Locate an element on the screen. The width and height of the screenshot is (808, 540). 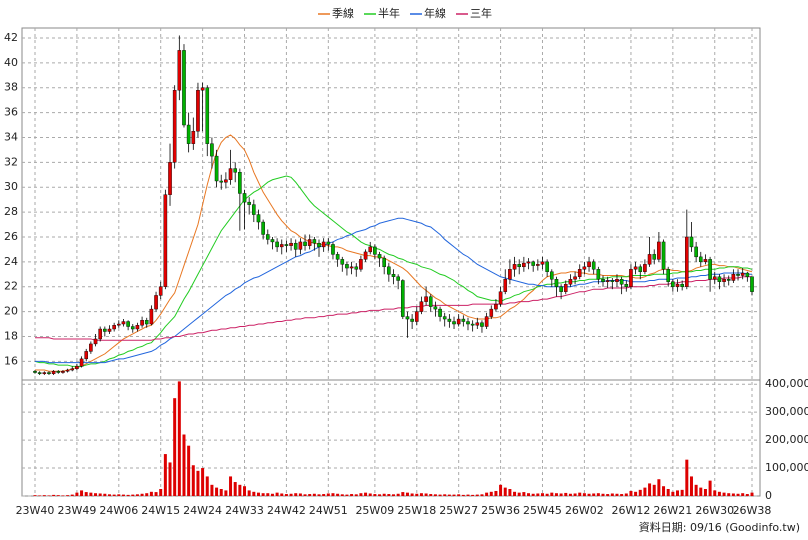
y-tick-label: 20 is located at coordinates (11, 311).